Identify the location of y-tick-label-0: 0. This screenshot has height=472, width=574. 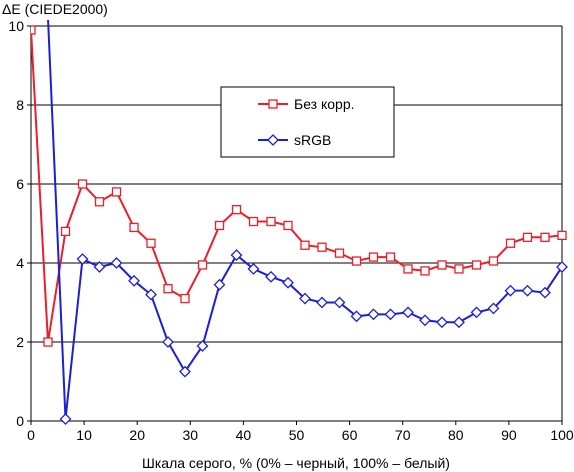
(20, 421).